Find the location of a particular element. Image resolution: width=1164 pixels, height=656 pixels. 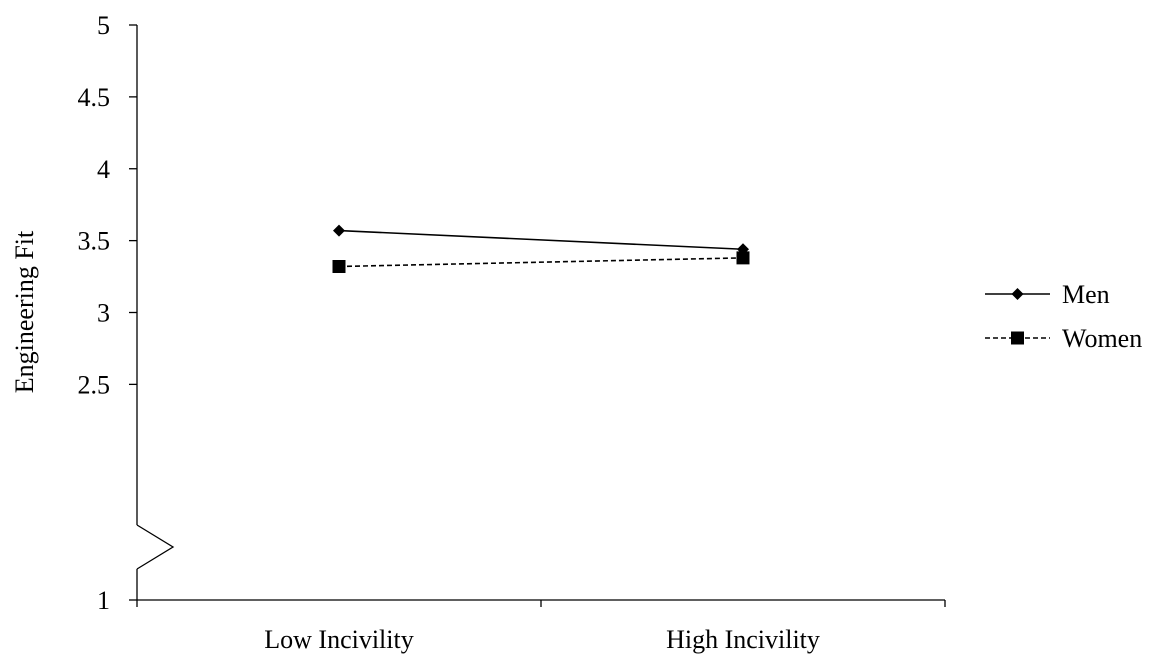

legend-item-women: Women is located at coordinates (1063, 338).